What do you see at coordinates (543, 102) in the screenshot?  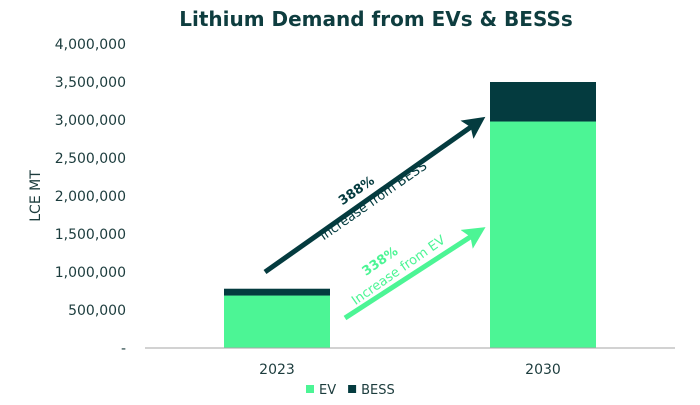 I see `bar-bess-2030` at bounding box center [543, 102].